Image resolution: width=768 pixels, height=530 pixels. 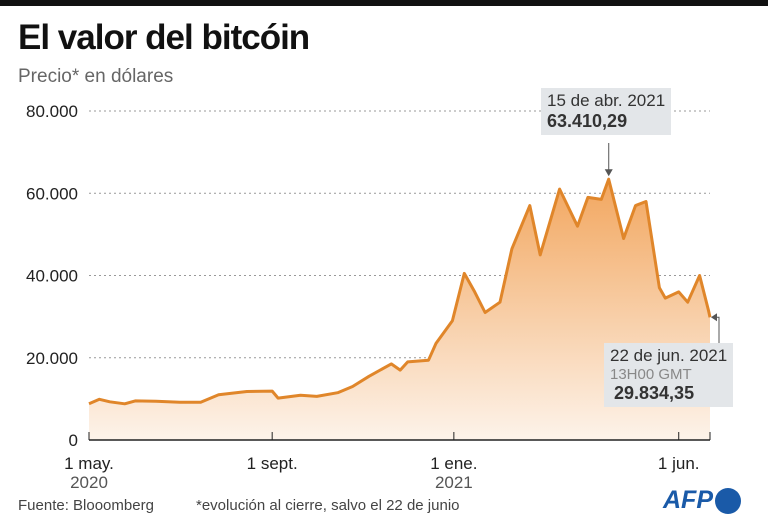 I want to click on logo-text: AFP, so click(x=688, y=500).